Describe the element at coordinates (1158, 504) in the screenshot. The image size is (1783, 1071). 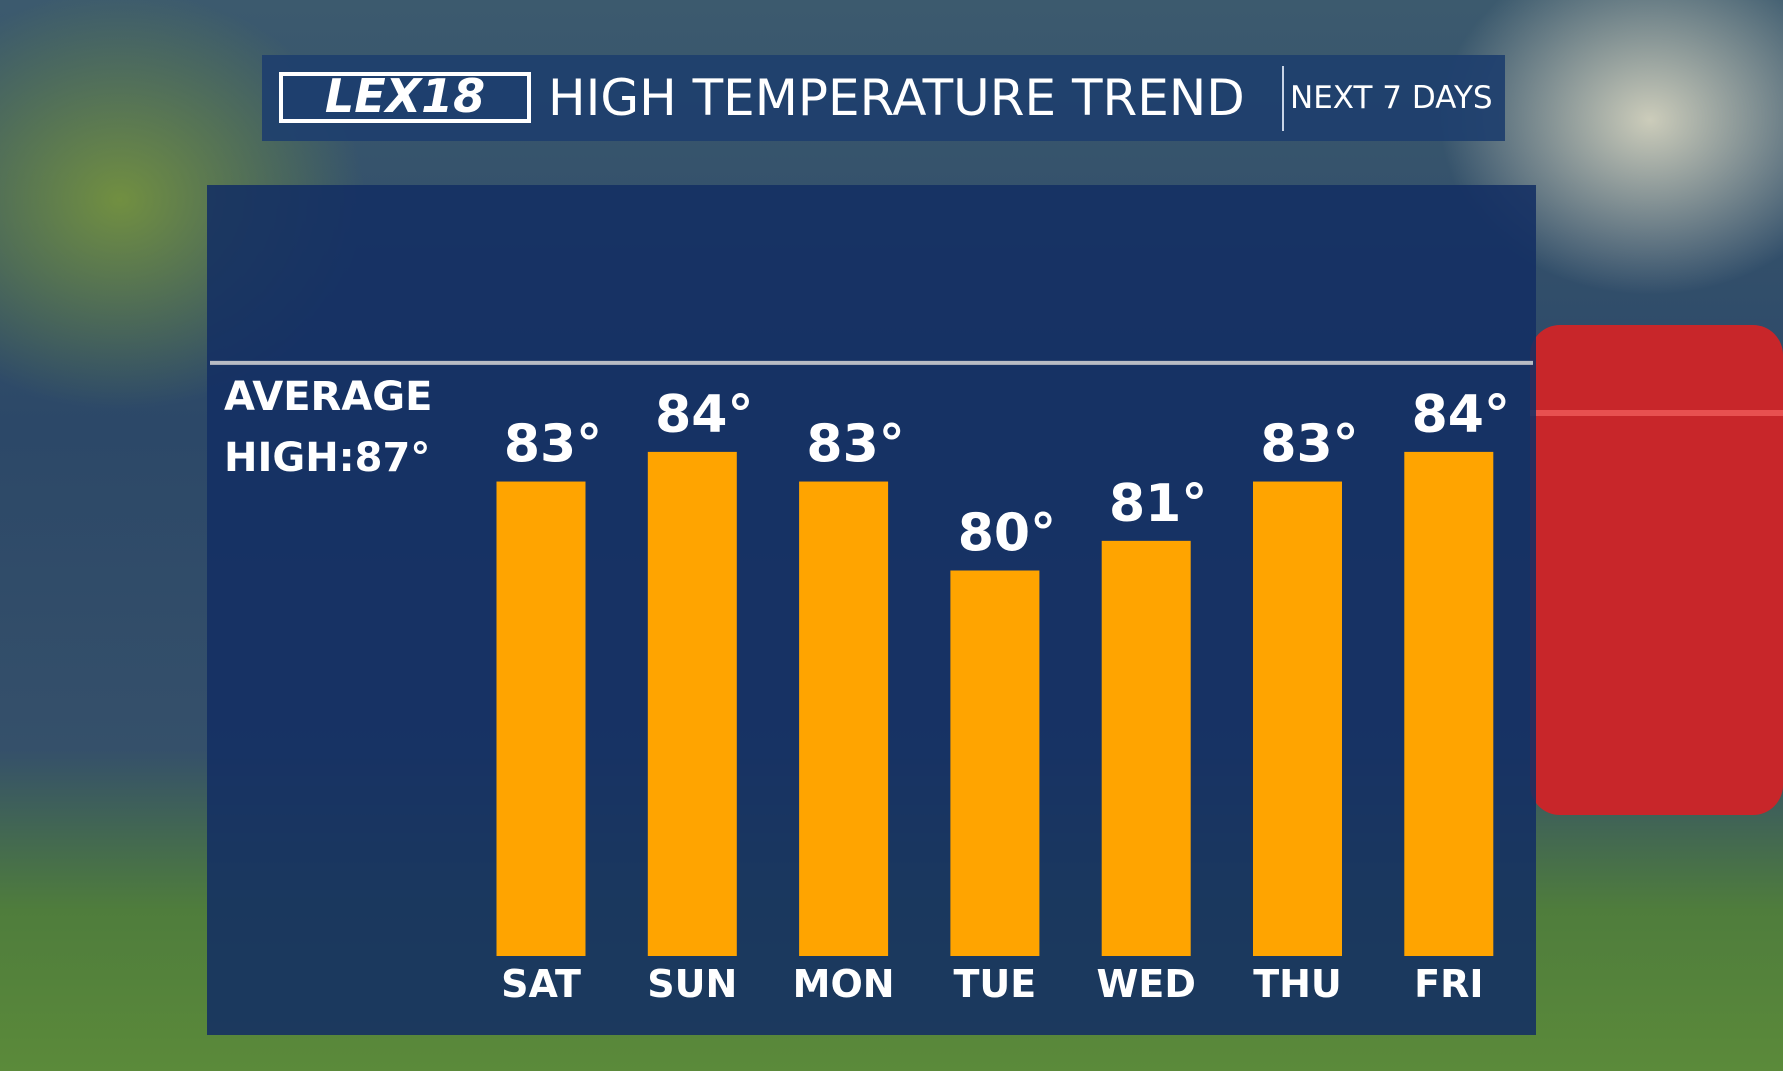
I see `value-label: 81°` at that location.